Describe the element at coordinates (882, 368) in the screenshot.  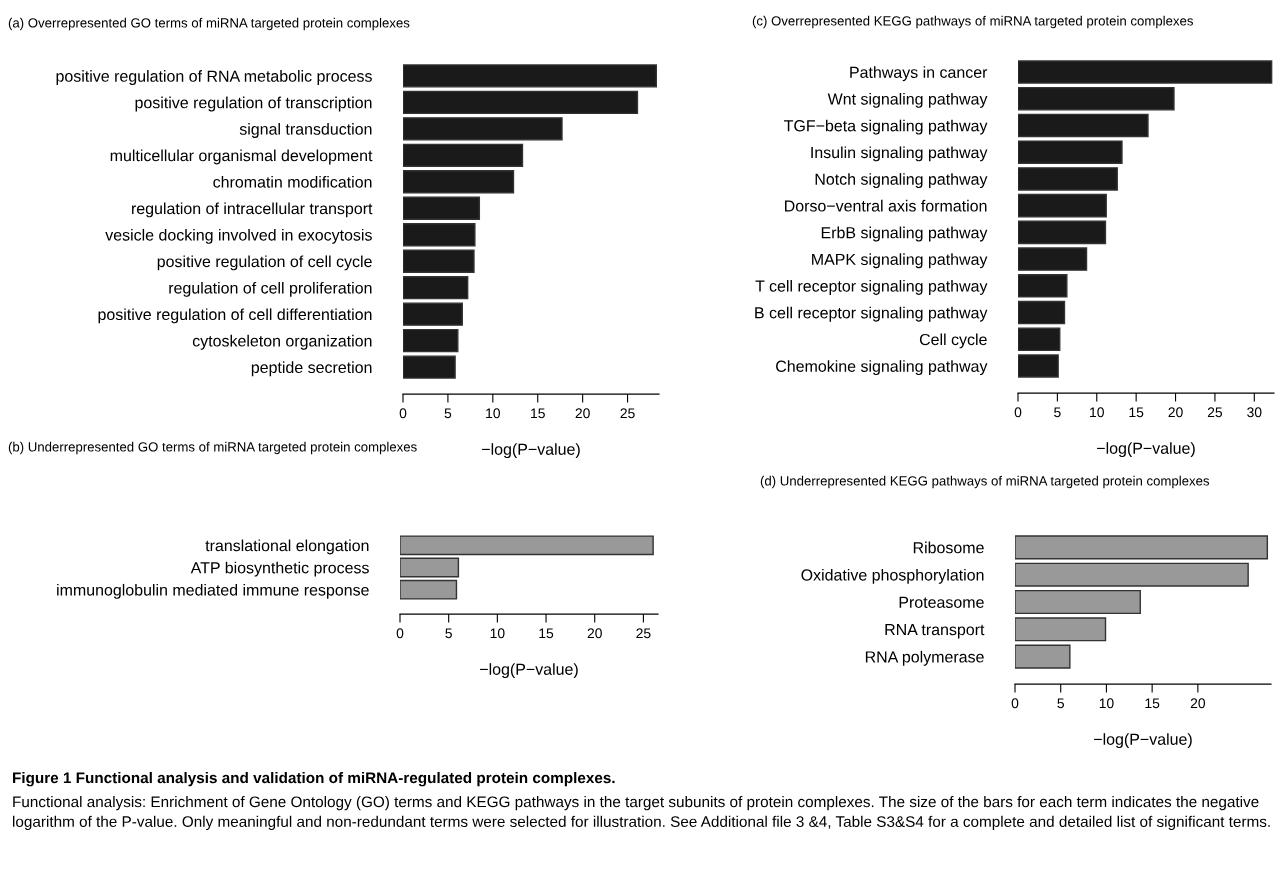
I see `y-tick-label: Chemokine signaling pathway` at that location.